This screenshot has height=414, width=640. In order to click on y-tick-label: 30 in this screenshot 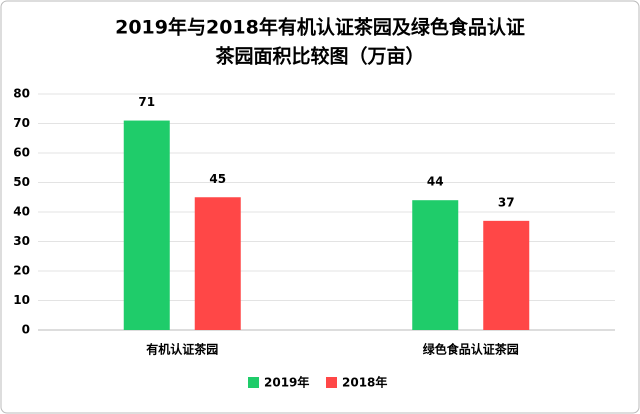, I will do `click(21, 241)`.